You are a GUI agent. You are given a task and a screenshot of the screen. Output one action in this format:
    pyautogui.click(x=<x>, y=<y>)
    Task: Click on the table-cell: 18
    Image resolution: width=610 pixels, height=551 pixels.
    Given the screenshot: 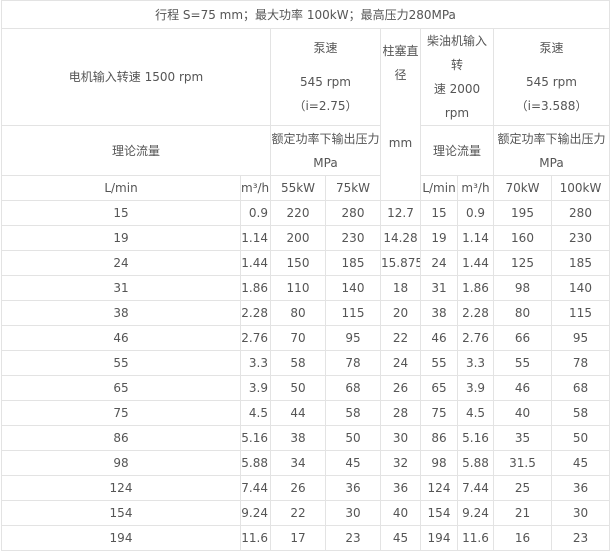 What is the action you would take?
    pyautogui.click(x=400, y=288)
    